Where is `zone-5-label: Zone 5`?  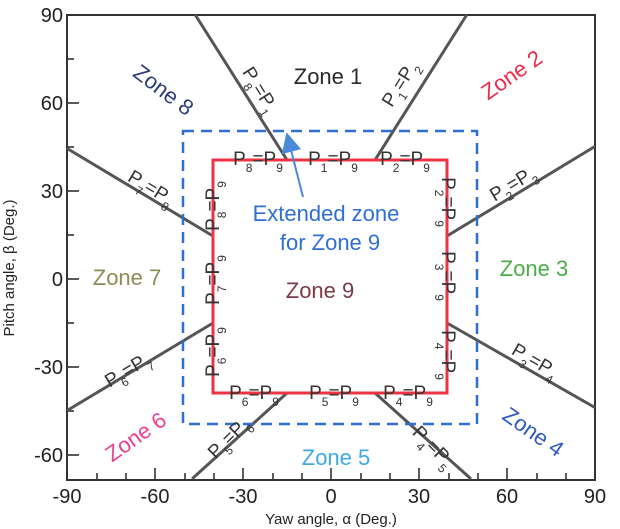 zone-5-label: Zone 5 is located at coordinates (336, 457).